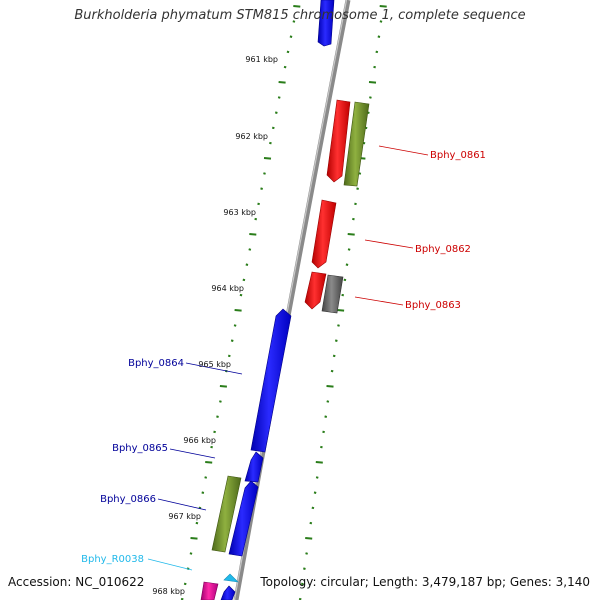  What do you see at coordinates (239, 212) in the screenshot?
I see `kbp-label-963: 963 kbp` at bounding box center [239, 212].